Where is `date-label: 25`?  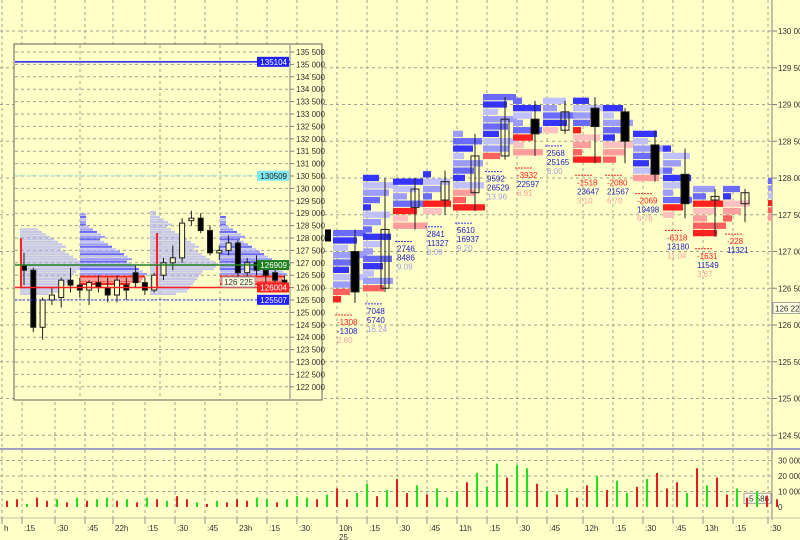
date-label: 25 is located at coordinates (343, 536).